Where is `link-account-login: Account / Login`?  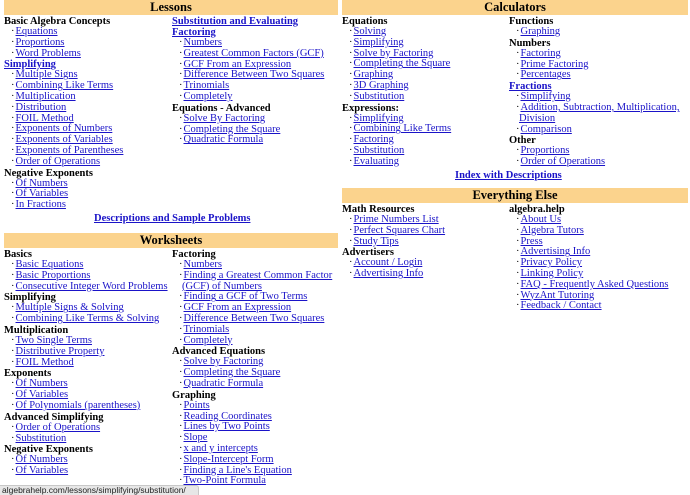
link-account-login: Account / Login is located at coordinates (388, 263).